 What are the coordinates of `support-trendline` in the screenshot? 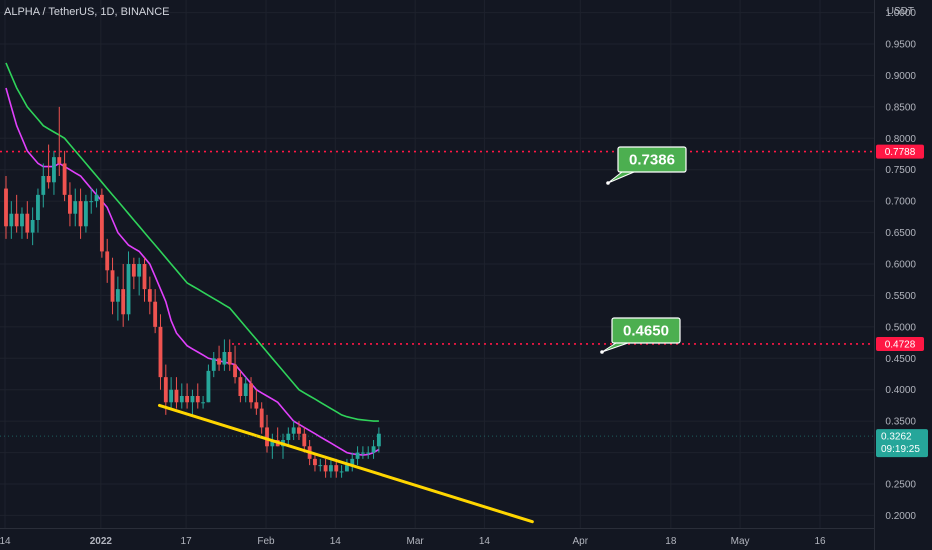 It's located at (345, 463).